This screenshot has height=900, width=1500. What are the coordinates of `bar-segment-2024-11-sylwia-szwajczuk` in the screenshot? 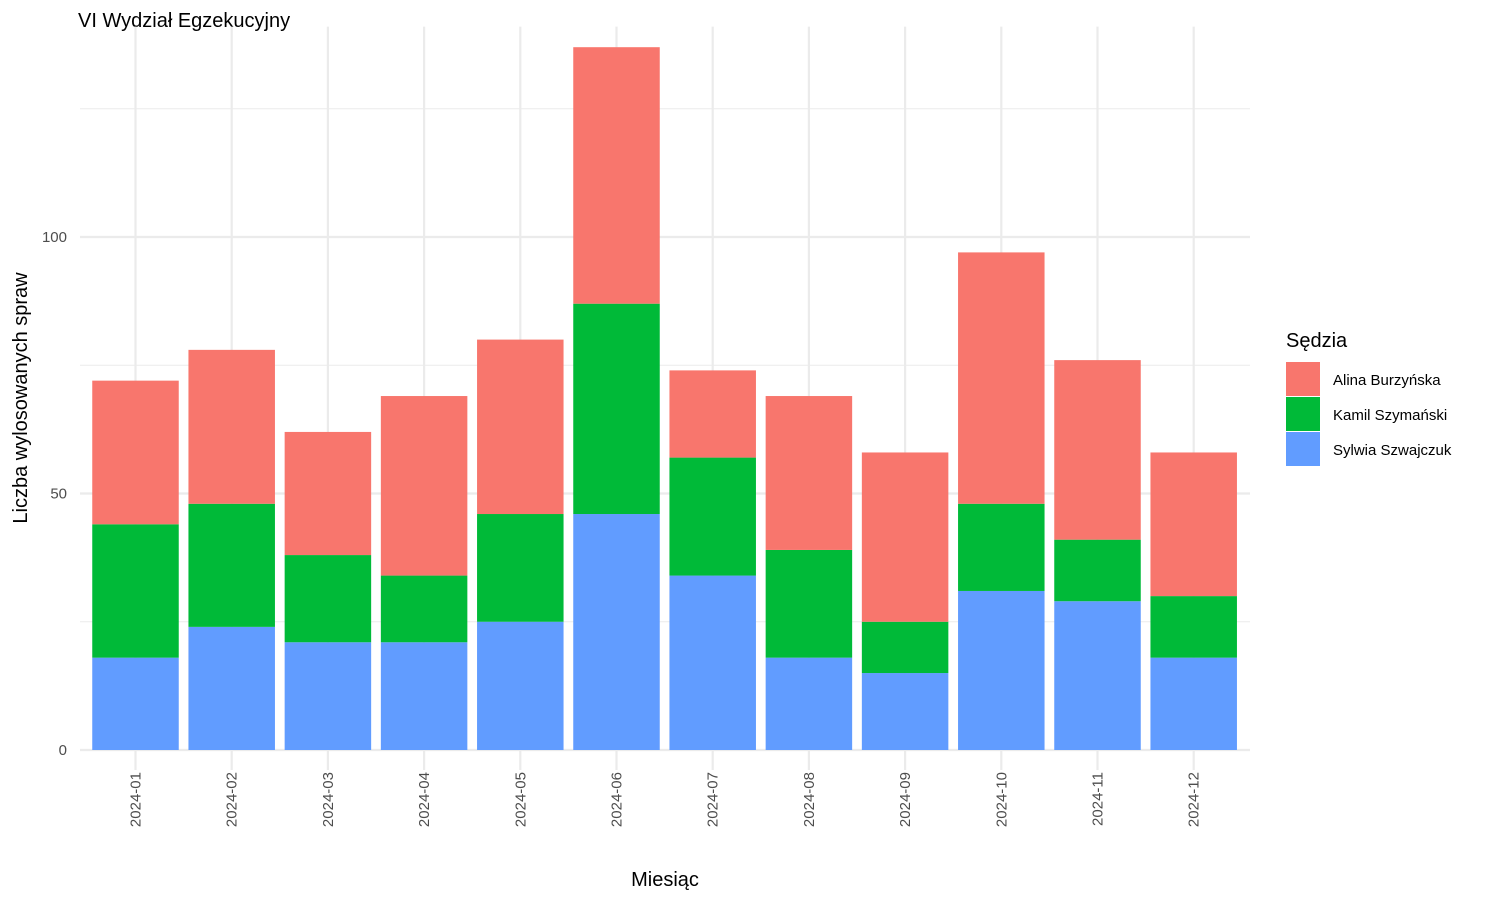 It's located at (1097, 675).